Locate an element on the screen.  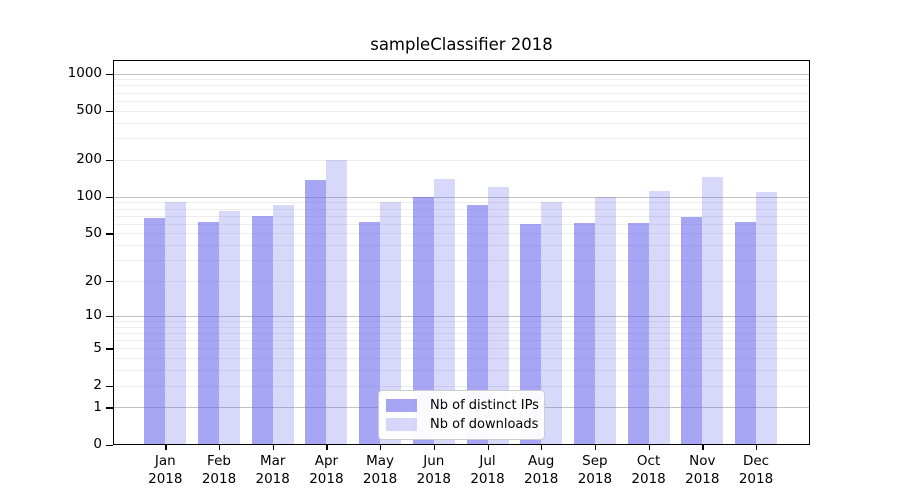
x-tick-label: Aug 2018 is located at coordinates (541, 470).